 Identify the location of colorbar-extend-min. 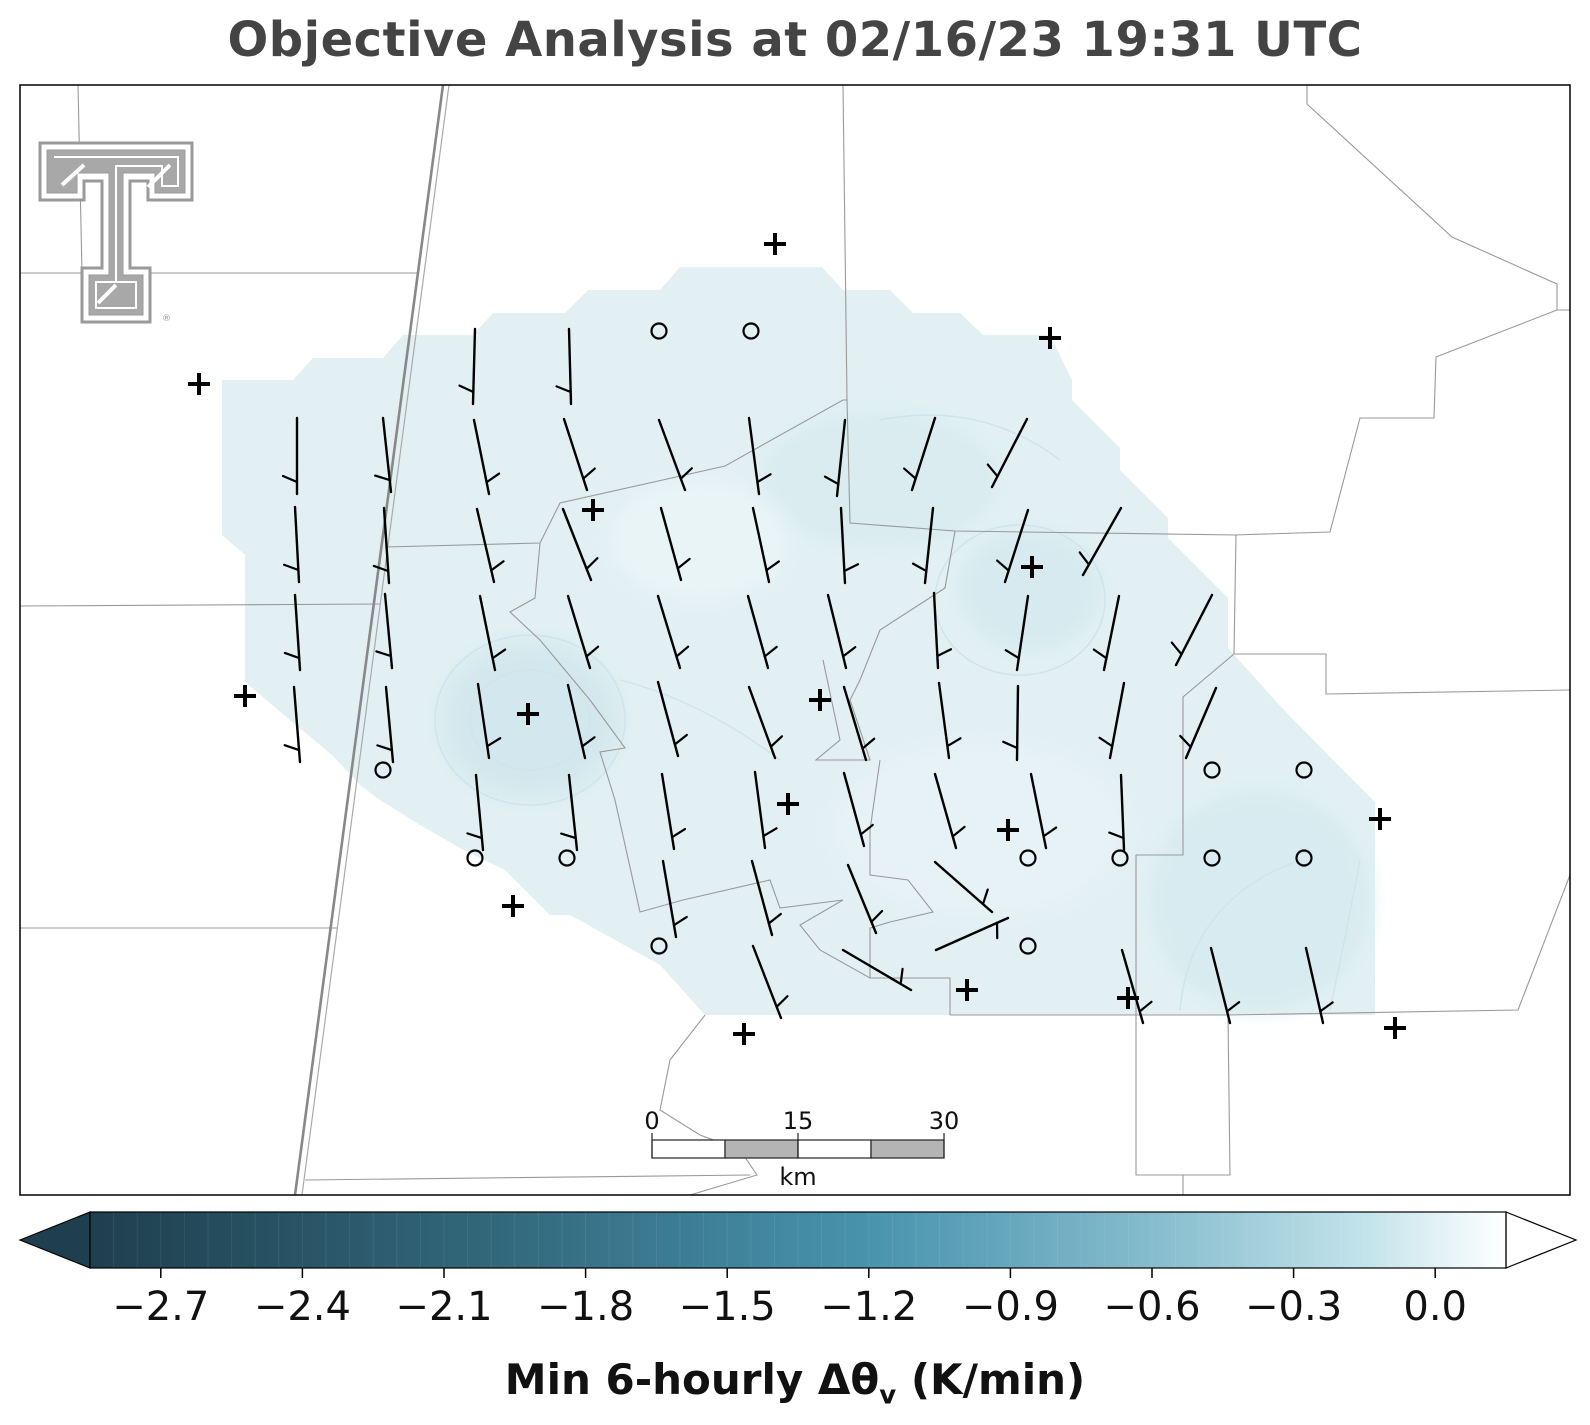
(54, 1240).